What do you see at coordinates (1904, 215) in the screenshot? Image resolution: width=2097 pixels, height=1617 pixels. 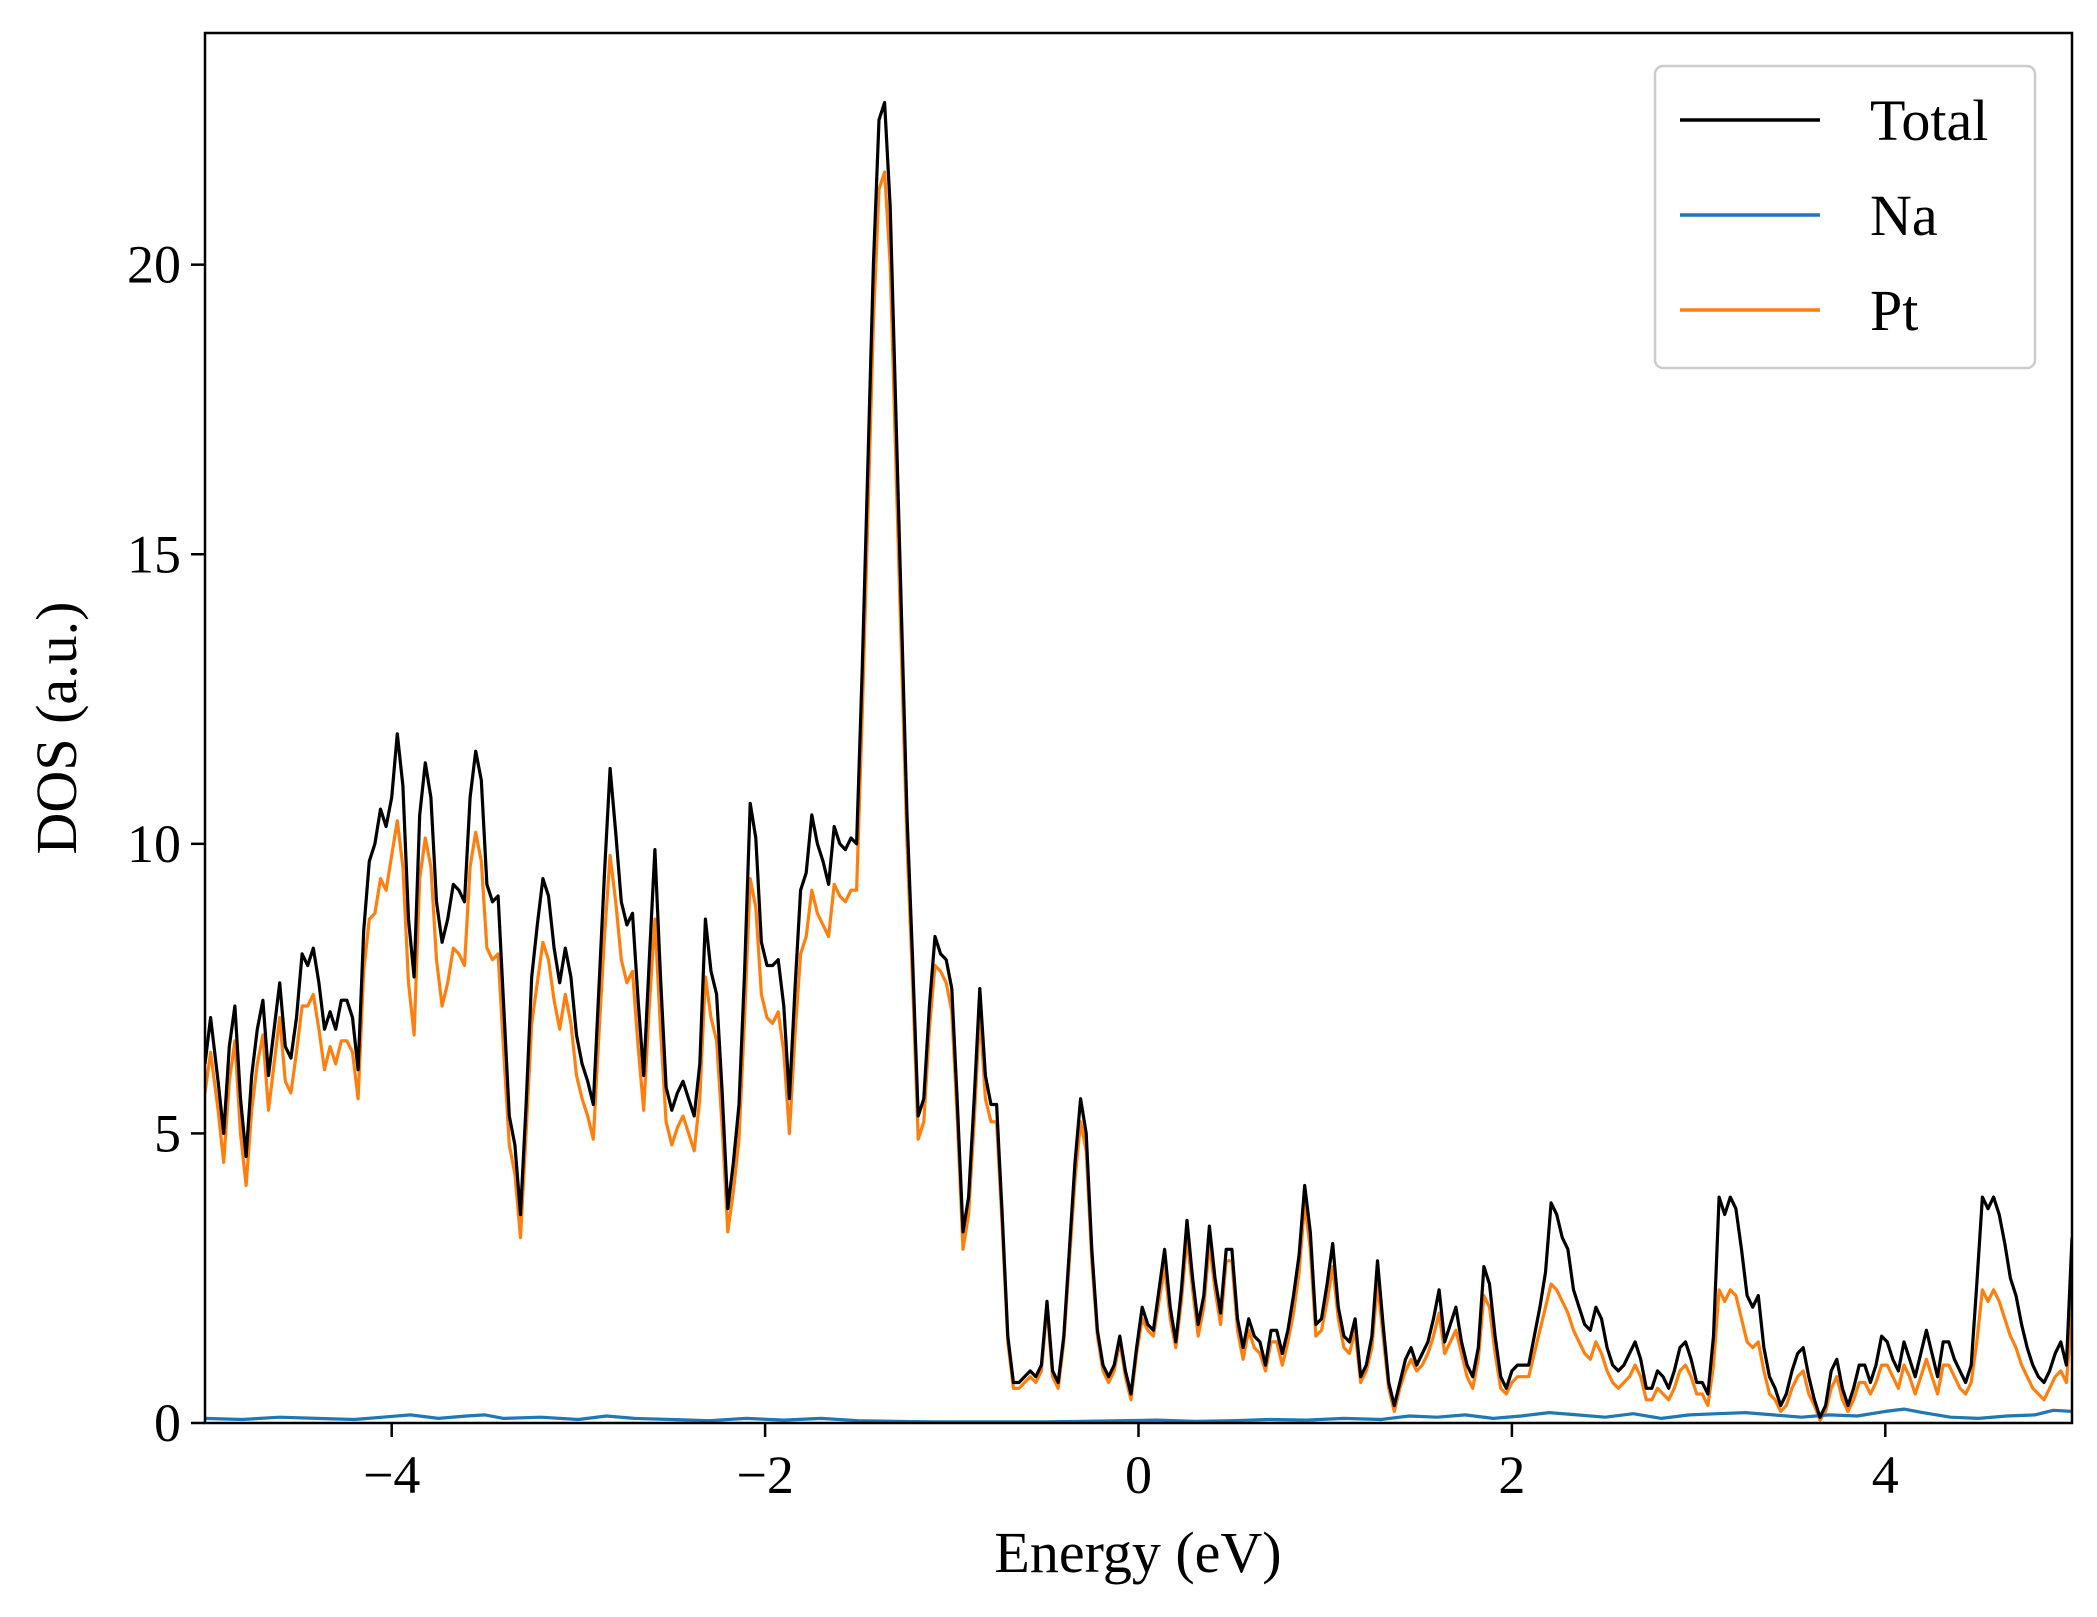 I see `legend-label-na: Na` at bounding box center [1904, 215].